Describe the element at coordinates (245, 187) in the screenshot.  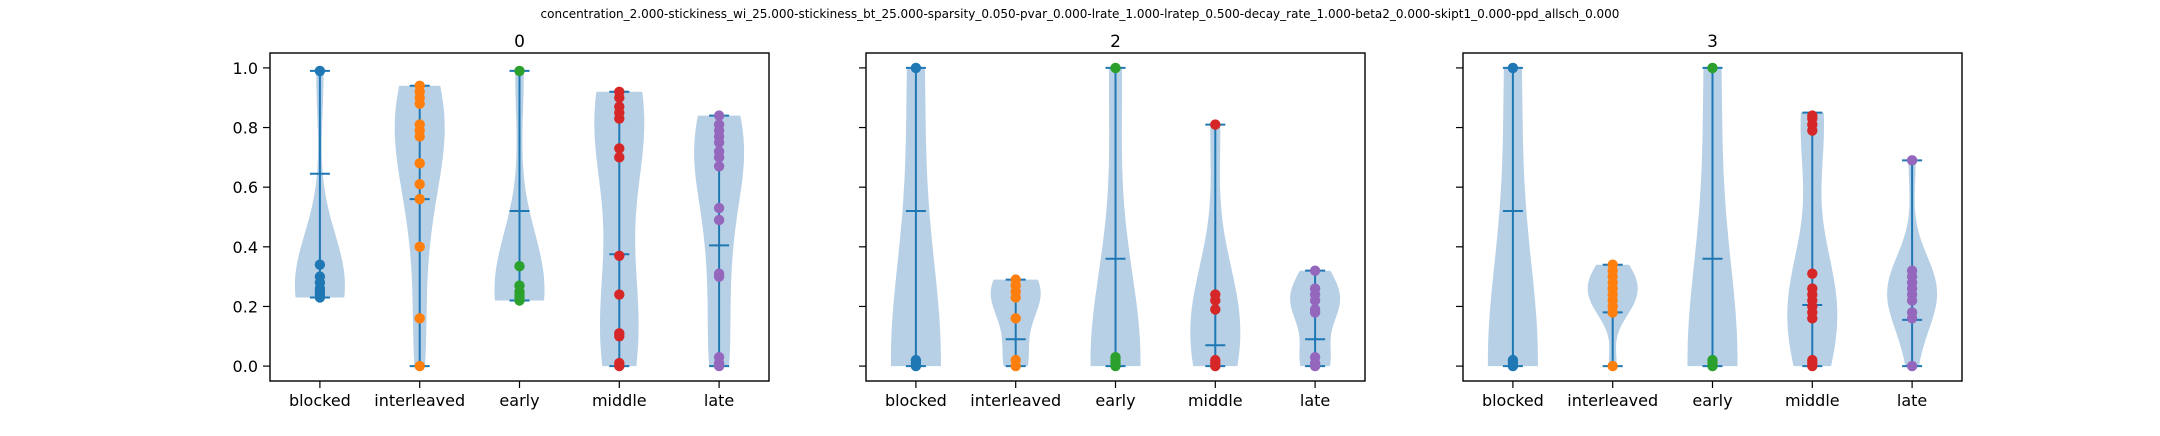
I see `y-tick-label: 0.6` at that location.